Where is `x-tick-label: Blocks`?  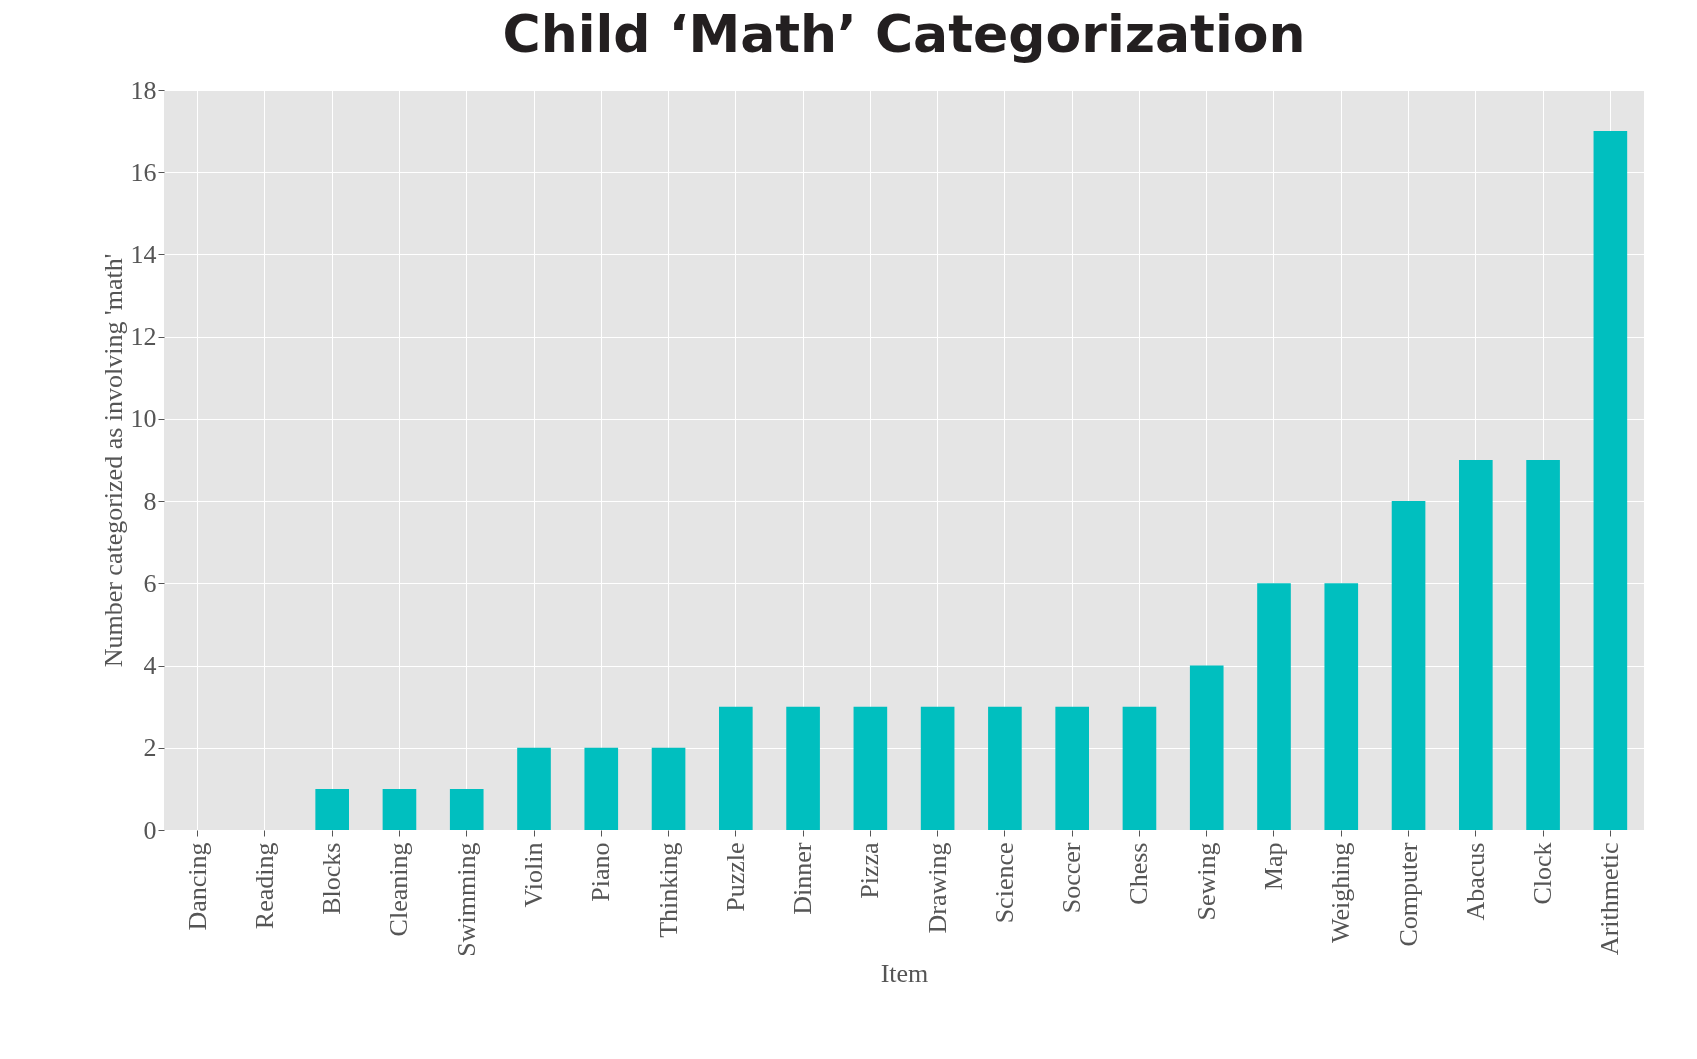 x-tick-label: Blocks is located at coordinates (332, 878).